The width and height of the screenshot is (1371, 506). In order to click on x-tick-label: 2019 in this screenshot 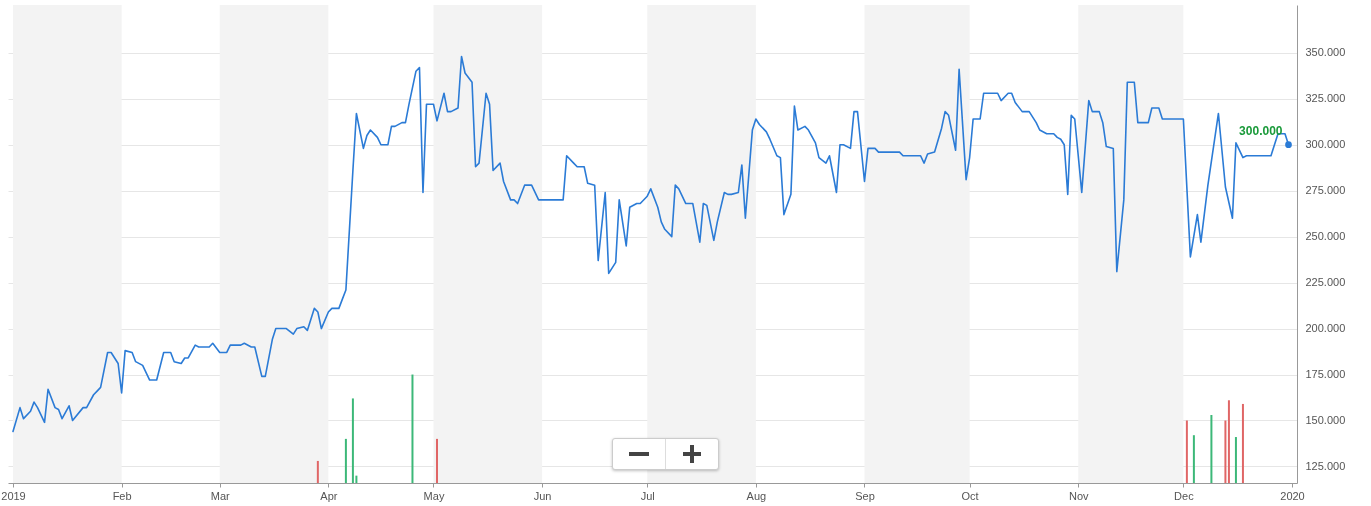, I will do `click(13, 495)`.